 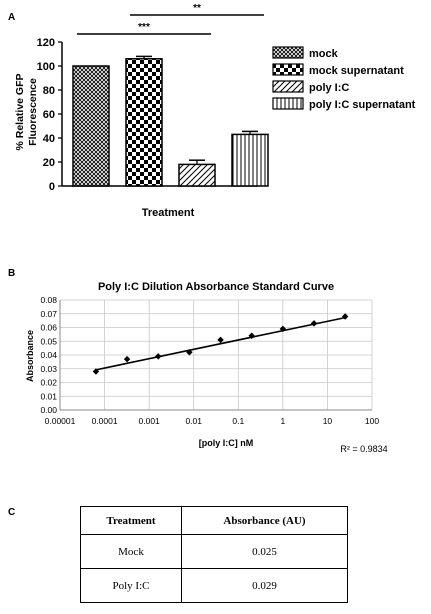 I want to click on x-tick-label: 1, so click(x=282, y=421).